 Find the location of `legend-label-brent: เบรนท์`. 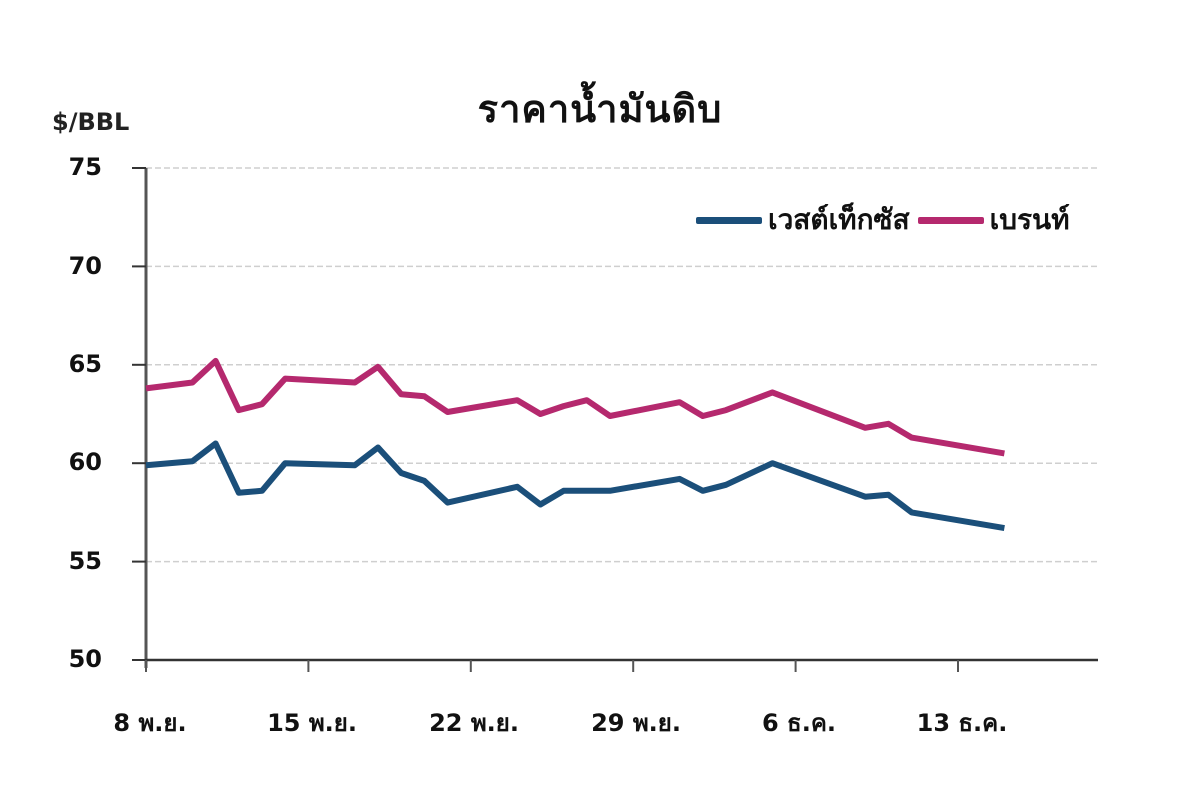

legend-label-brent: เบรนท์ is located at coordinates (1029, 219).